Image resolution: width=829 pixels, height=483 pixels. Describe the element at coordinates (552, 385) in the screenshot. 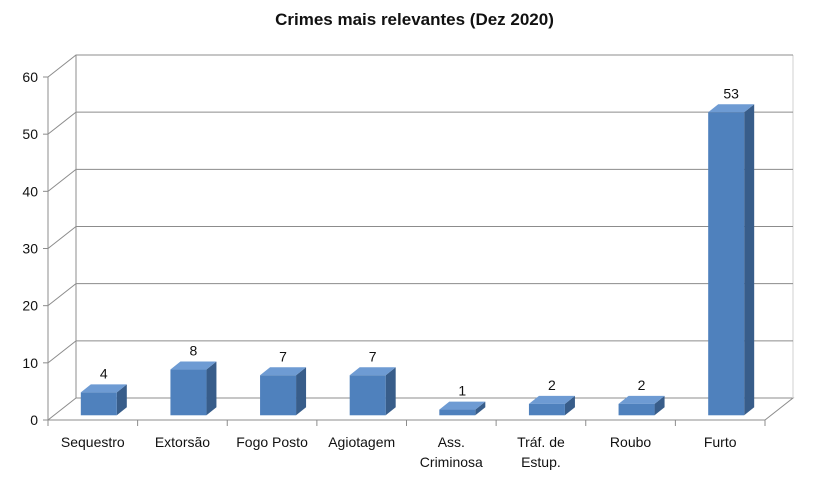

I see `data-label-5: 2` at that location.